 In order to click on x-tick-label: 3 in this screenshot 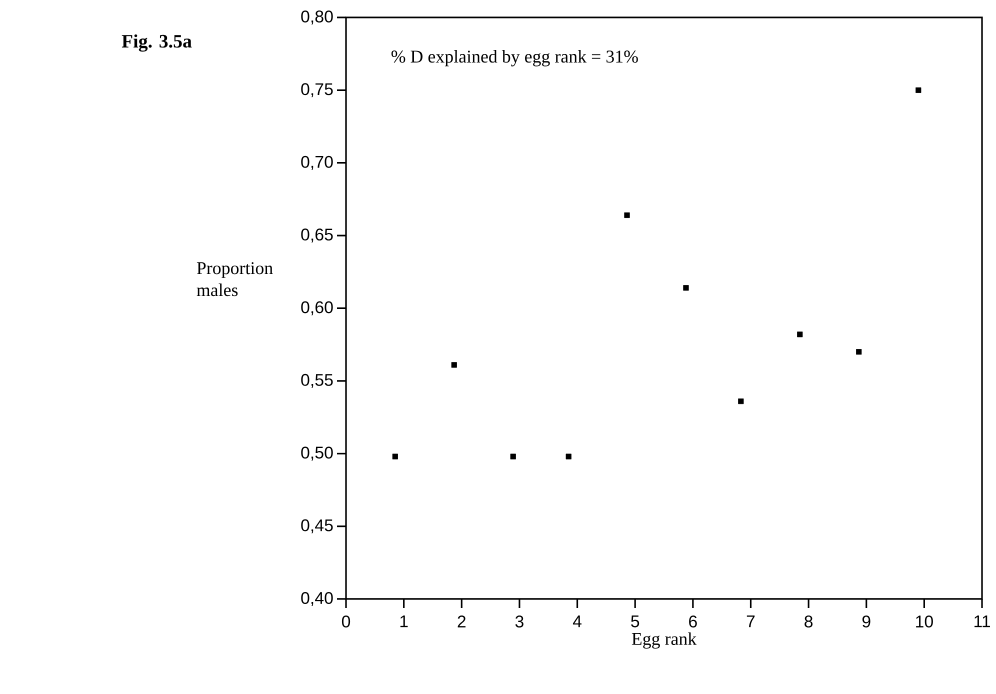, I will do `click(519, 622)`.